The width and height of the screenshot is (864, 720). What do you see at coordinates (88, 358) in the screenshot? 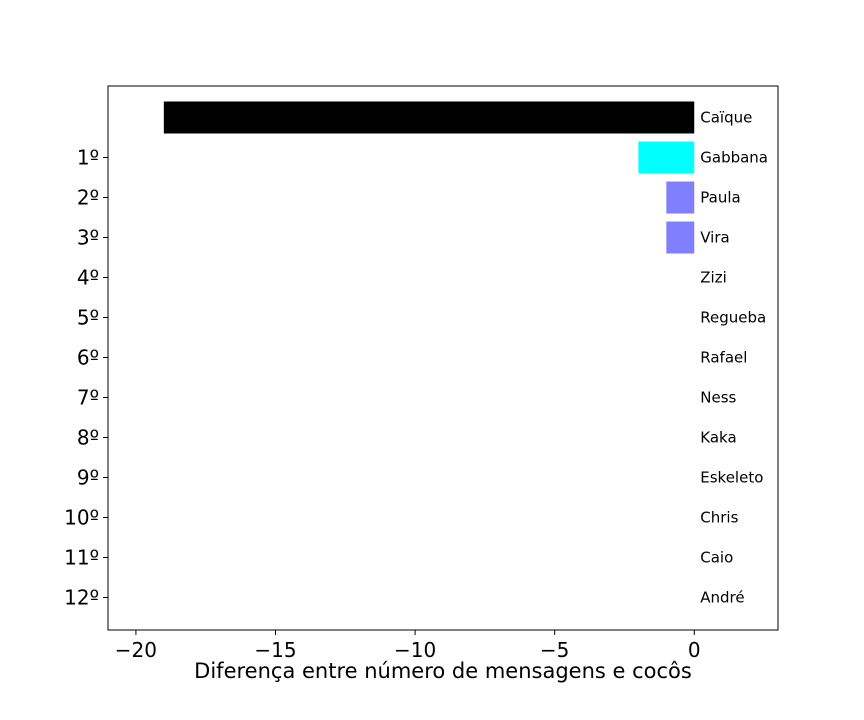
I see `y-tick-label: 6º` at bounding box center [88, 358].